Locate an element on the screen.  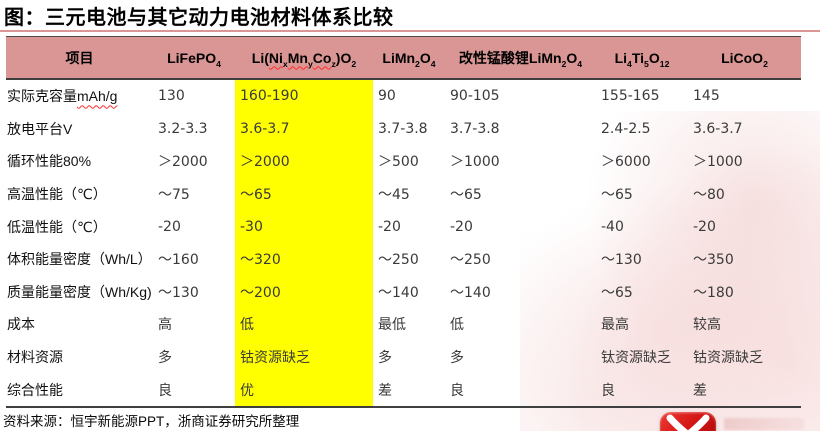
brand-logo is located at coordinates (688, 421).